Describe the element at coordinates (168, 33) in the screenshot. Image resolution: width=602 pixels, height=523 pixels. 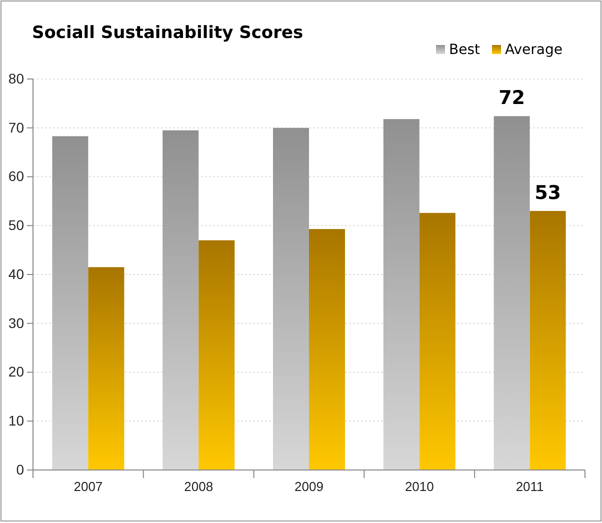
I see `chart-title: Sociall Sustainability Scores` at that location.